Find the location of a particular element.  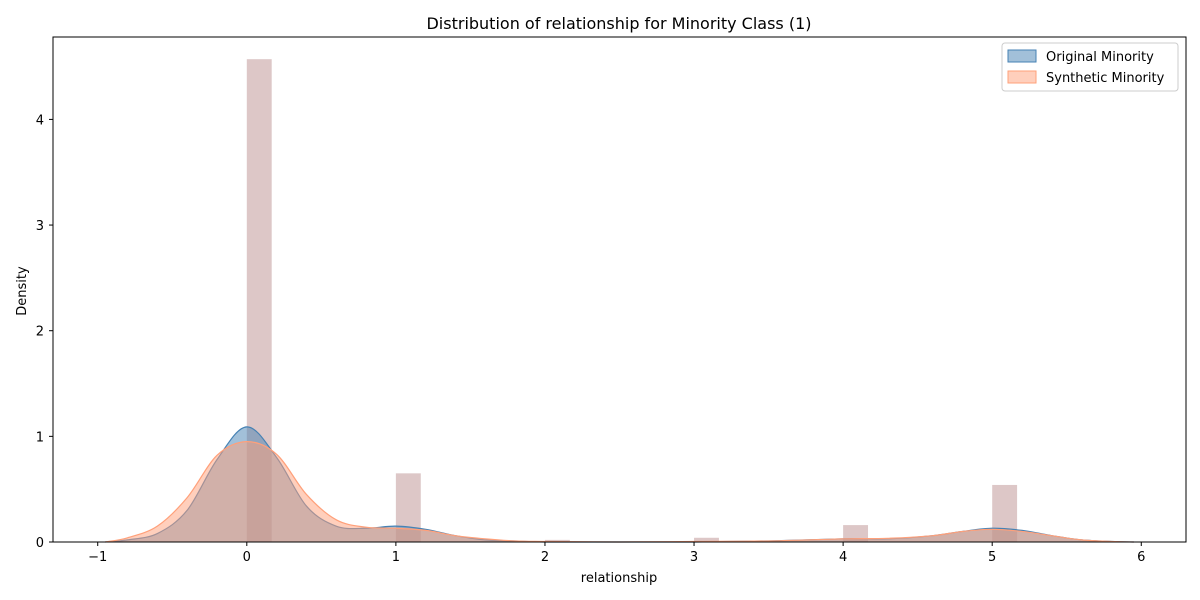

y-tick-label: 0 is located at coordinates (40, 543).